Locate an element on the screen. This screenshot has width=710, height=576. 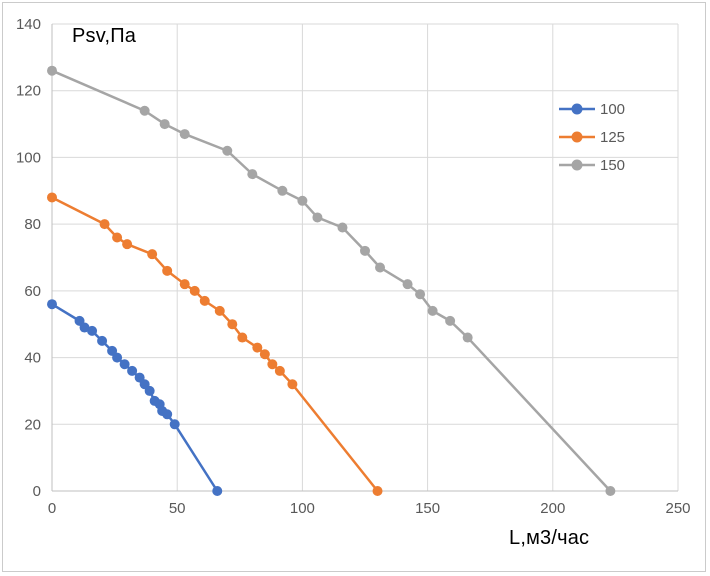
x-tick-label: 150 is located at coordinates (427, 508).